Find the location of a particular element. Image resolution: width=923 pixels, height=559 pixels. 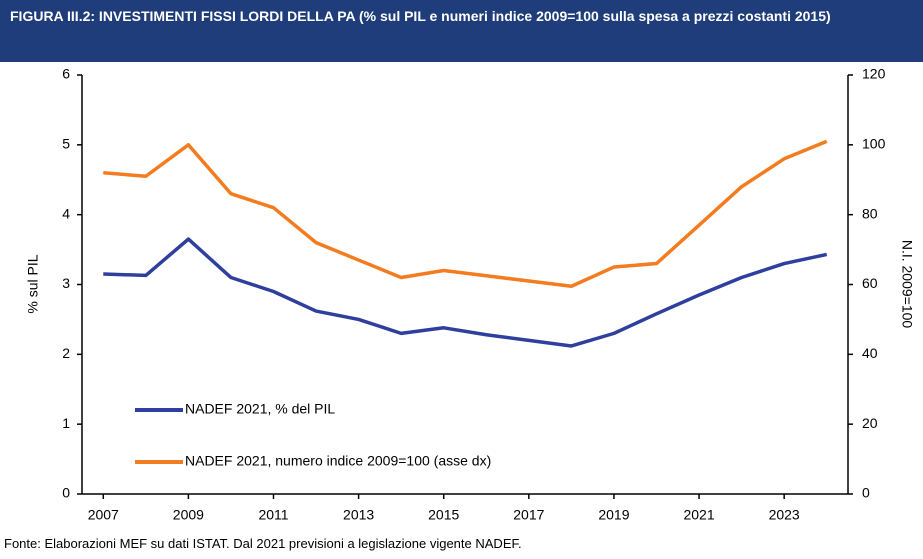

x-tick-label: 2017 is located at coordinates (528, 515).